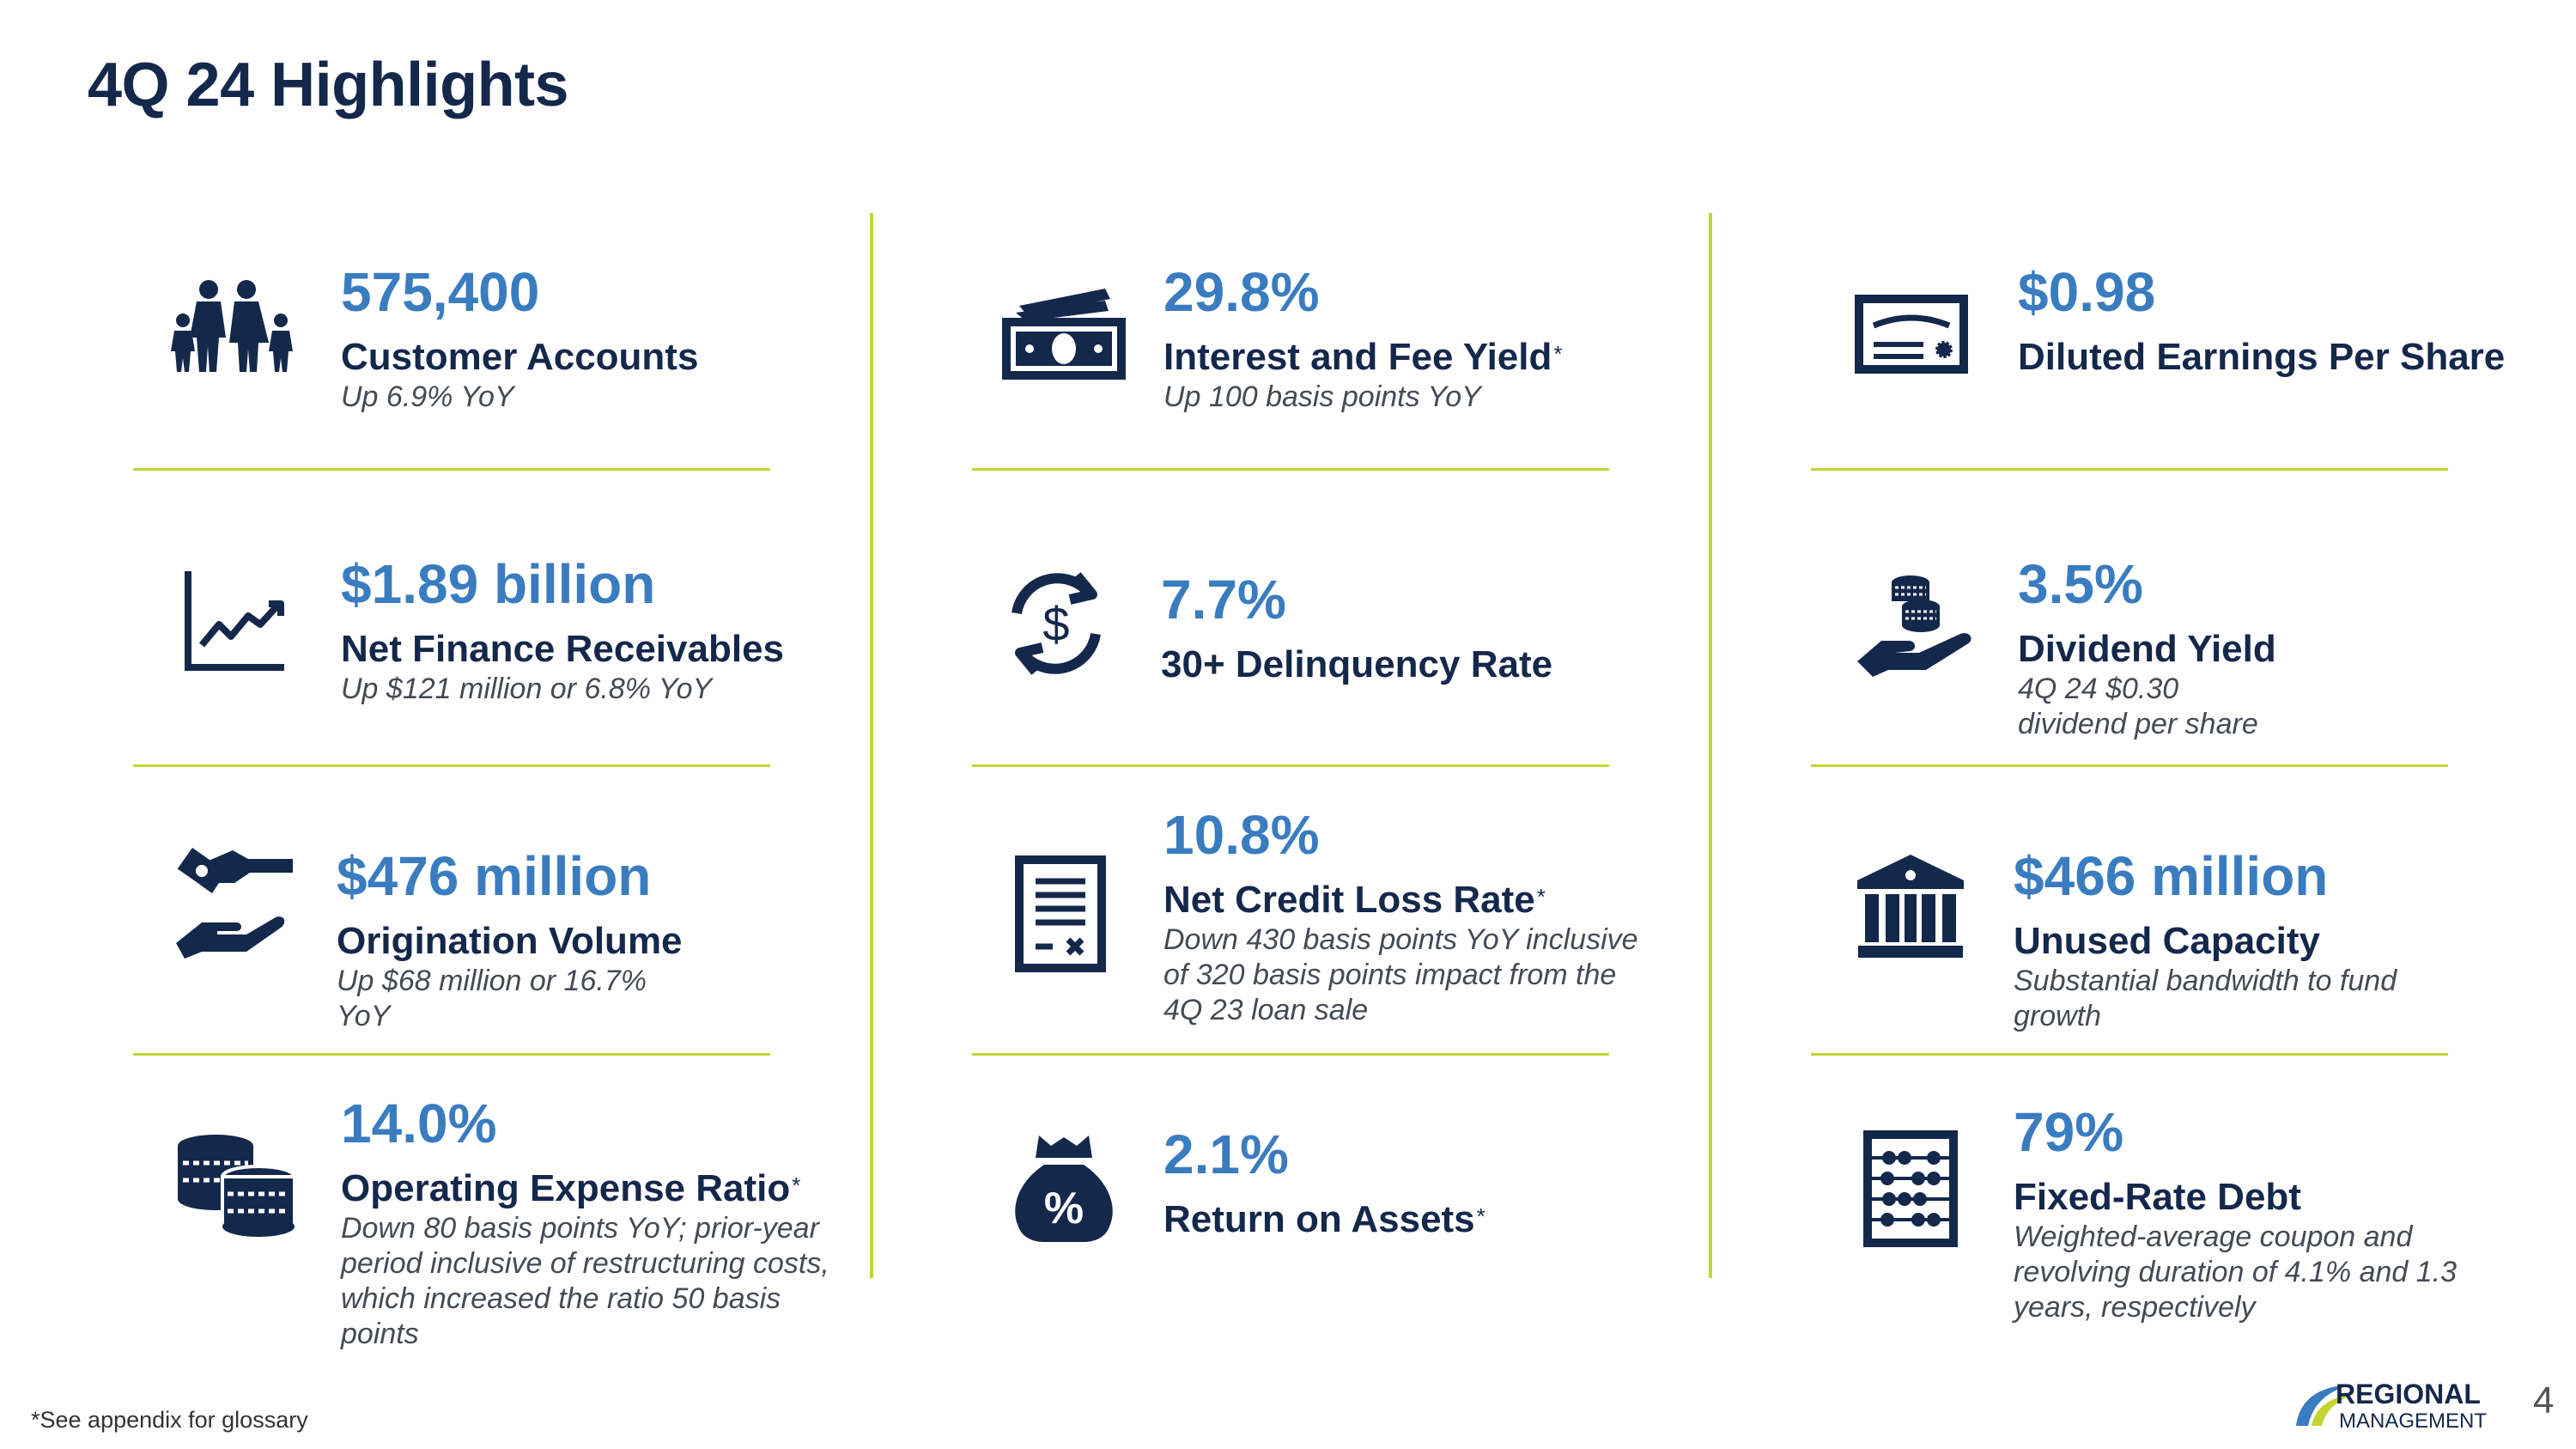 This screenshot has height=1449, width=2576. Describe the element at coordinates (419, 1123) in the screenshot. I see `metric-value: 14.0%` at that location.